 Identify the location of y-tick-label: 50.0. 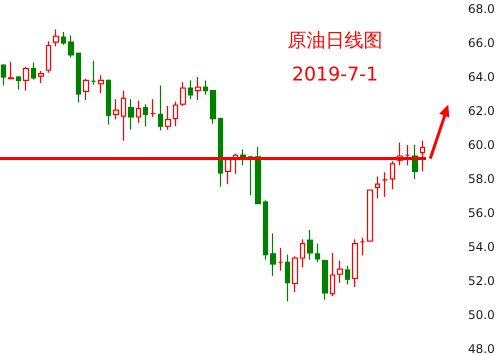
(481, 315).